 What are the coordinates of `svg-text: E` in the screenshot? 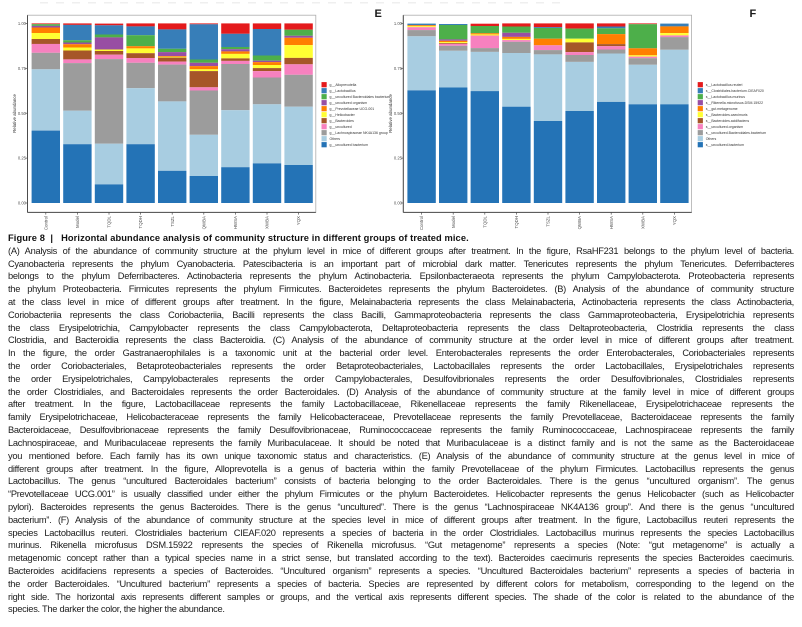 It's located at (378, 14).